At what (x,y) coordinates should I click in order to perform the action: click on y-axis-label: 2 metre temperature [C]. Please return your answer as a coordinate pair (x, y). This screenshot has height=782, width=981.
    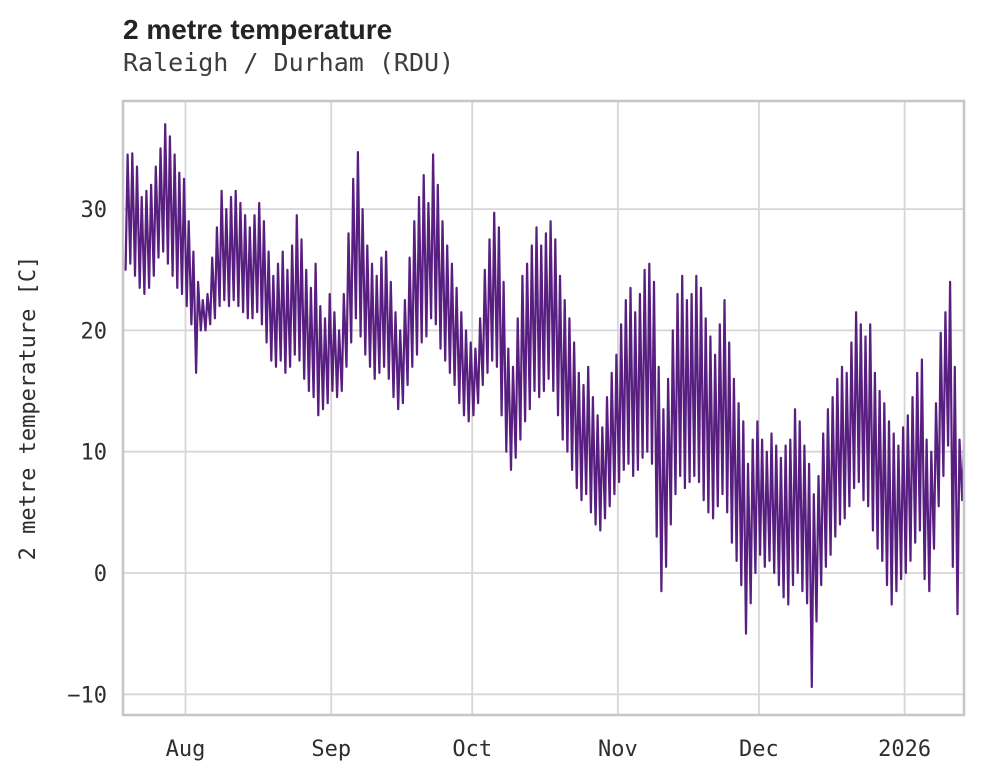
    Looking at the image, I should click on (28, 408).